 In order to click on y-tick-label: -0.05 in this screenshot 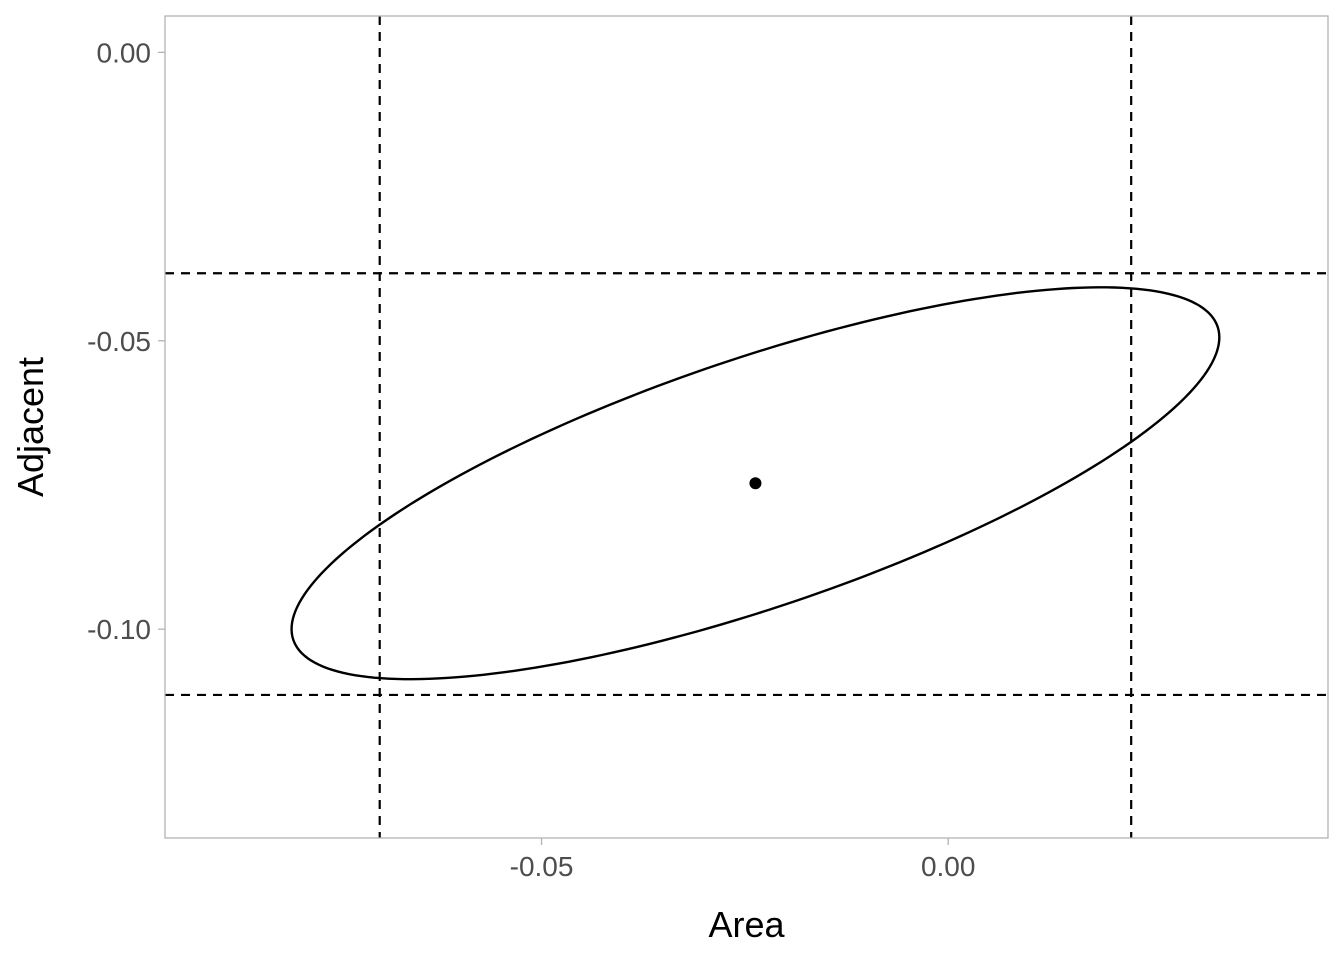, I will do `click(119, 341)`.